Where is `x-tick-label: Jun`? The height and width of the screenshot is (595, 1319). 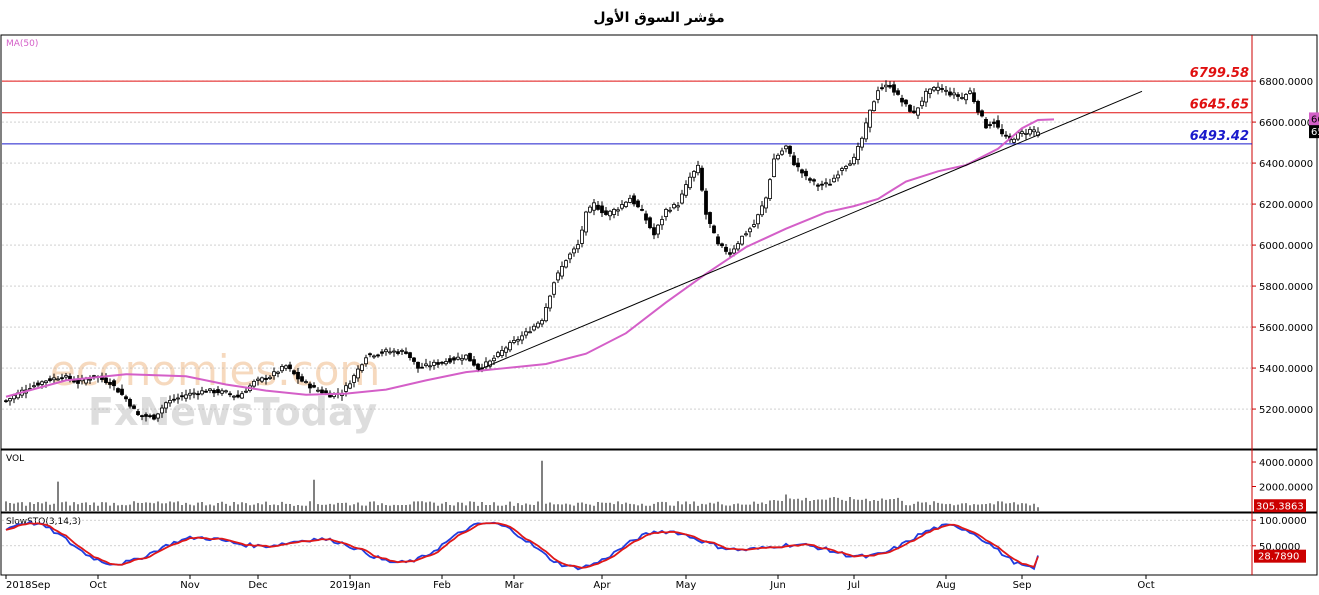
x-tick-label: Jun is located at coordinates (777, 585).